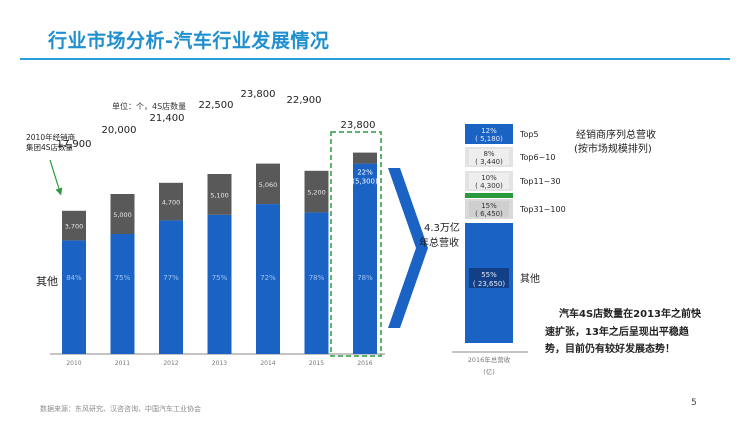 The width and height of the screenshot is (750, 421). I want to click on callout-line-2: 速扩张，13年之后呈现出平稳趋, so click(617, 332).